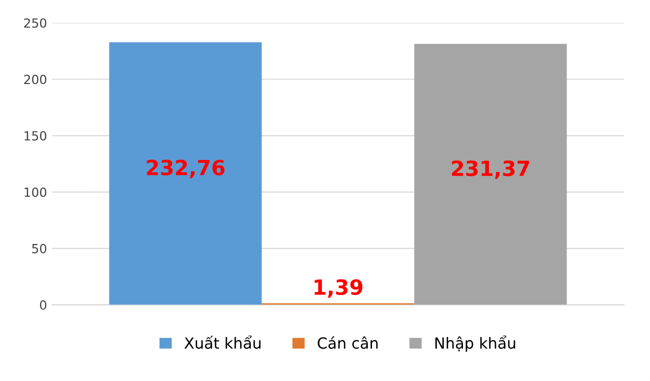  What do you see at coordinates (43, 305) in the screenshot?
I see `y-tick-label: 0` at bounding box center [43, 305].